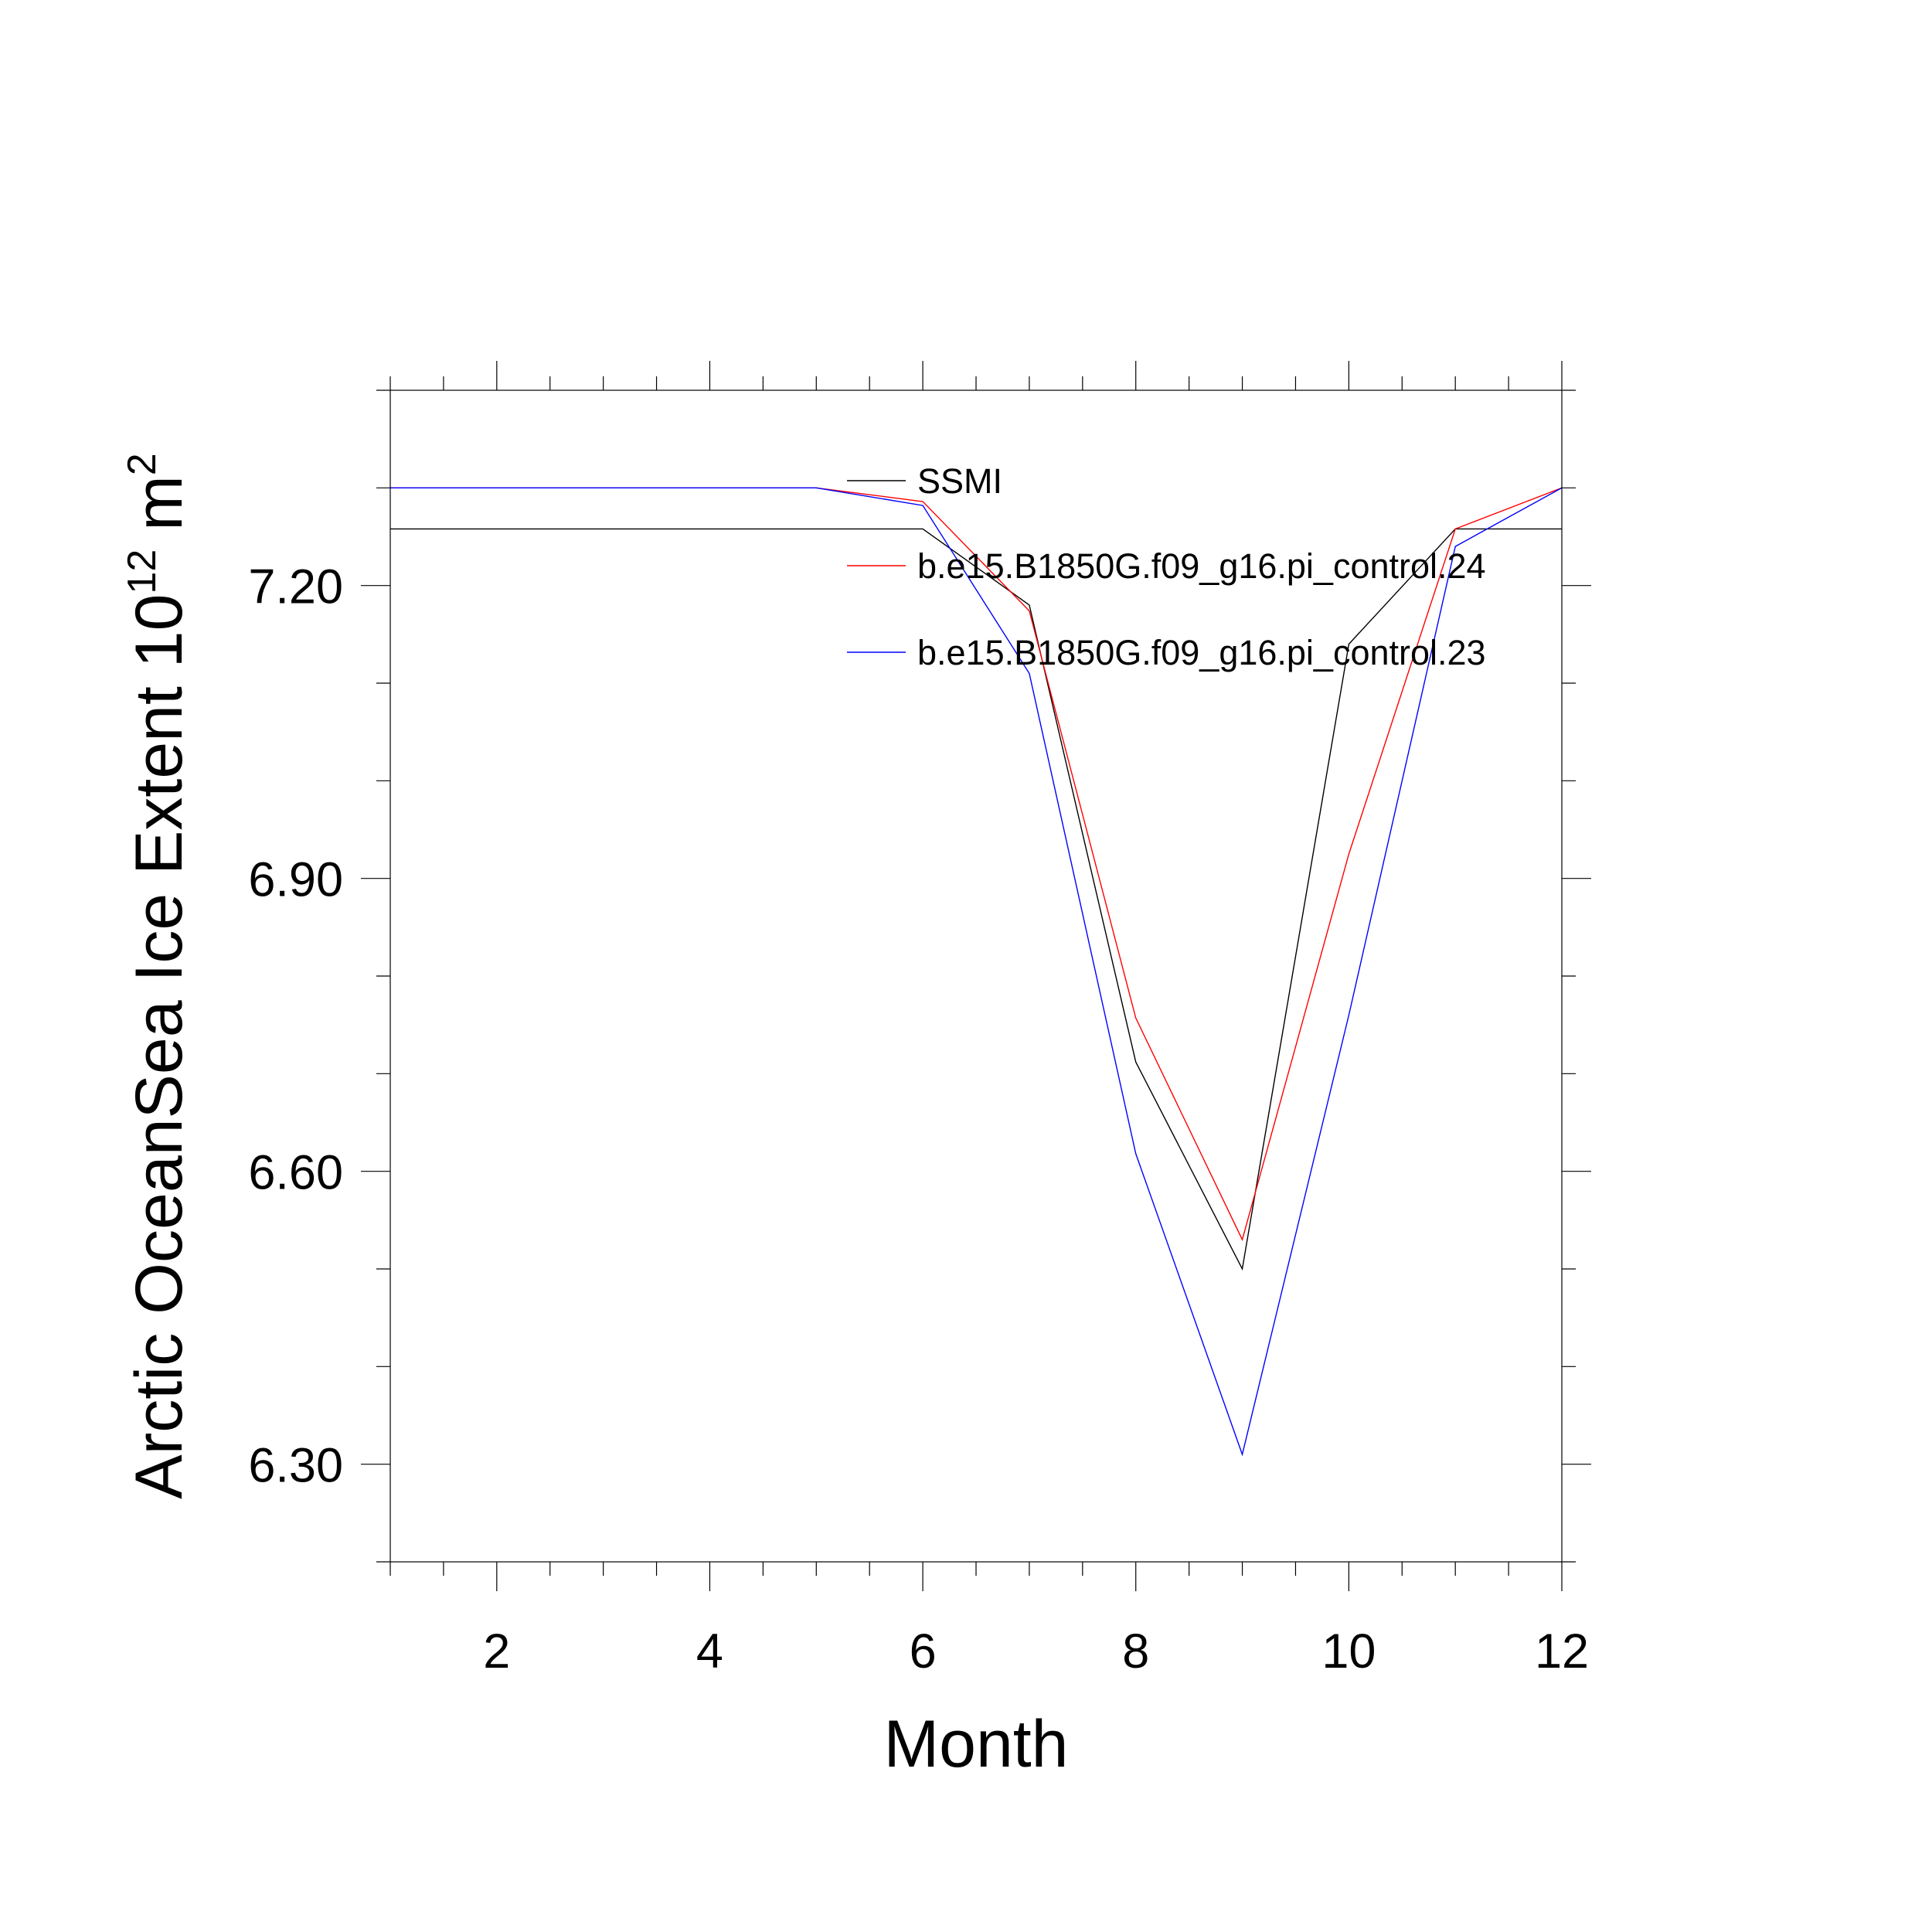 This screenshot has height=1932, width=1932. I want to click on x-axis-title: Month, so click(976, 1744).